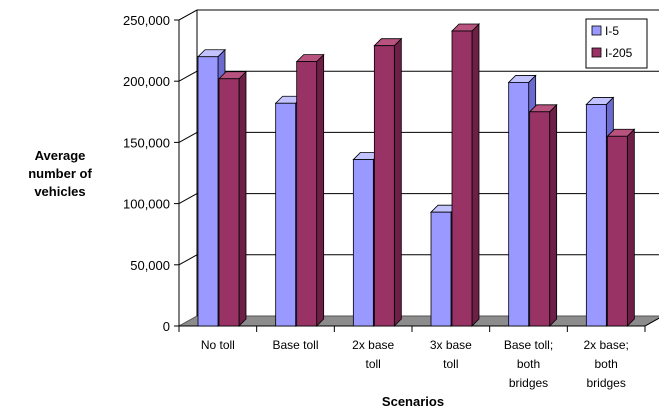  Describe the element at coordinates (619, 53) in the screenshot. I see `legend-label-i-205: I-205` at that location.